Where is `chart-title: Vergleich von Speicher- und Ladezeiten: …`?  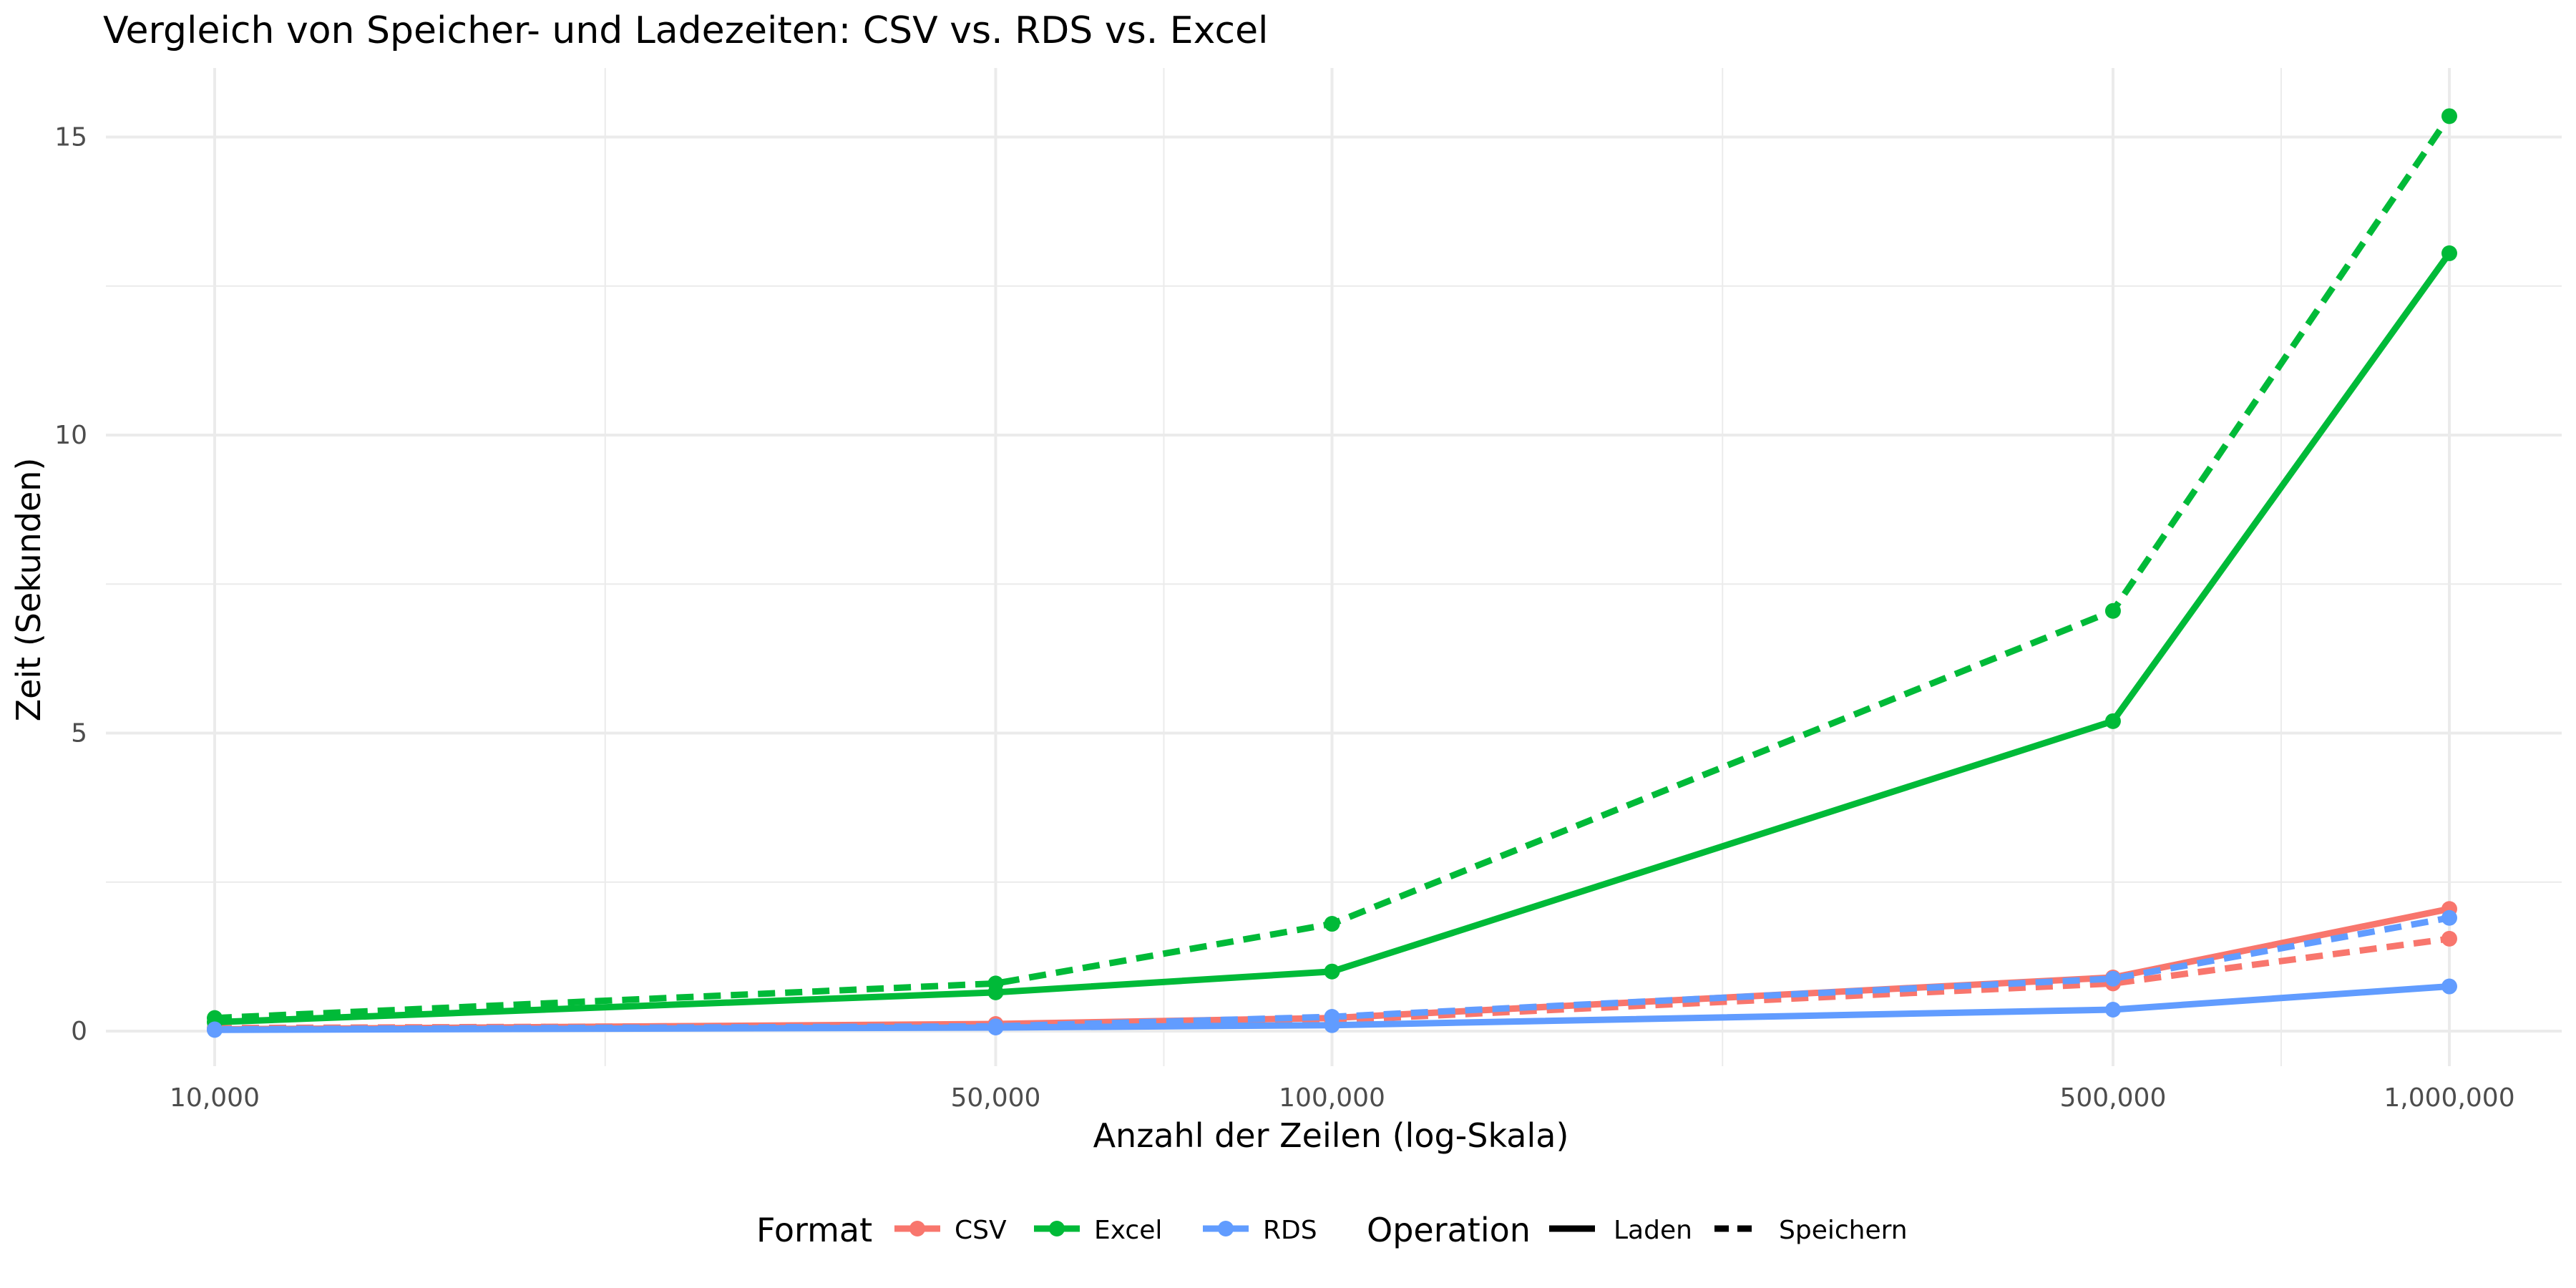 chart-title: Vergleich von Speicher- und Ladezeiten: … is located at coordinates (686, 30).